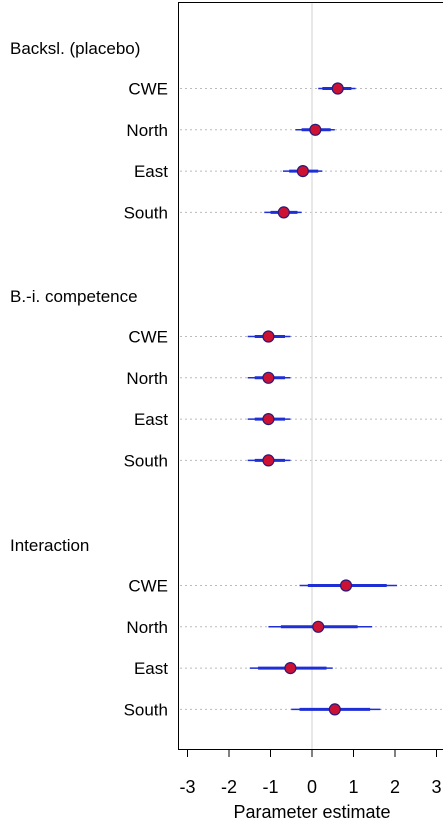 This screenshot has width=443, height=826. Describe the element at coordinates (229, 787) in the screenshot. I see `x-tick-label: -2` at that location.